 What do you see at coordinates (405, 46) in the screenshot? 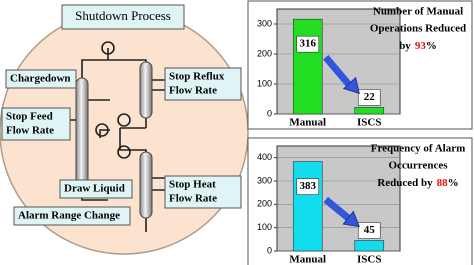
I see `title-text: by` at bounding box center [405, 46].